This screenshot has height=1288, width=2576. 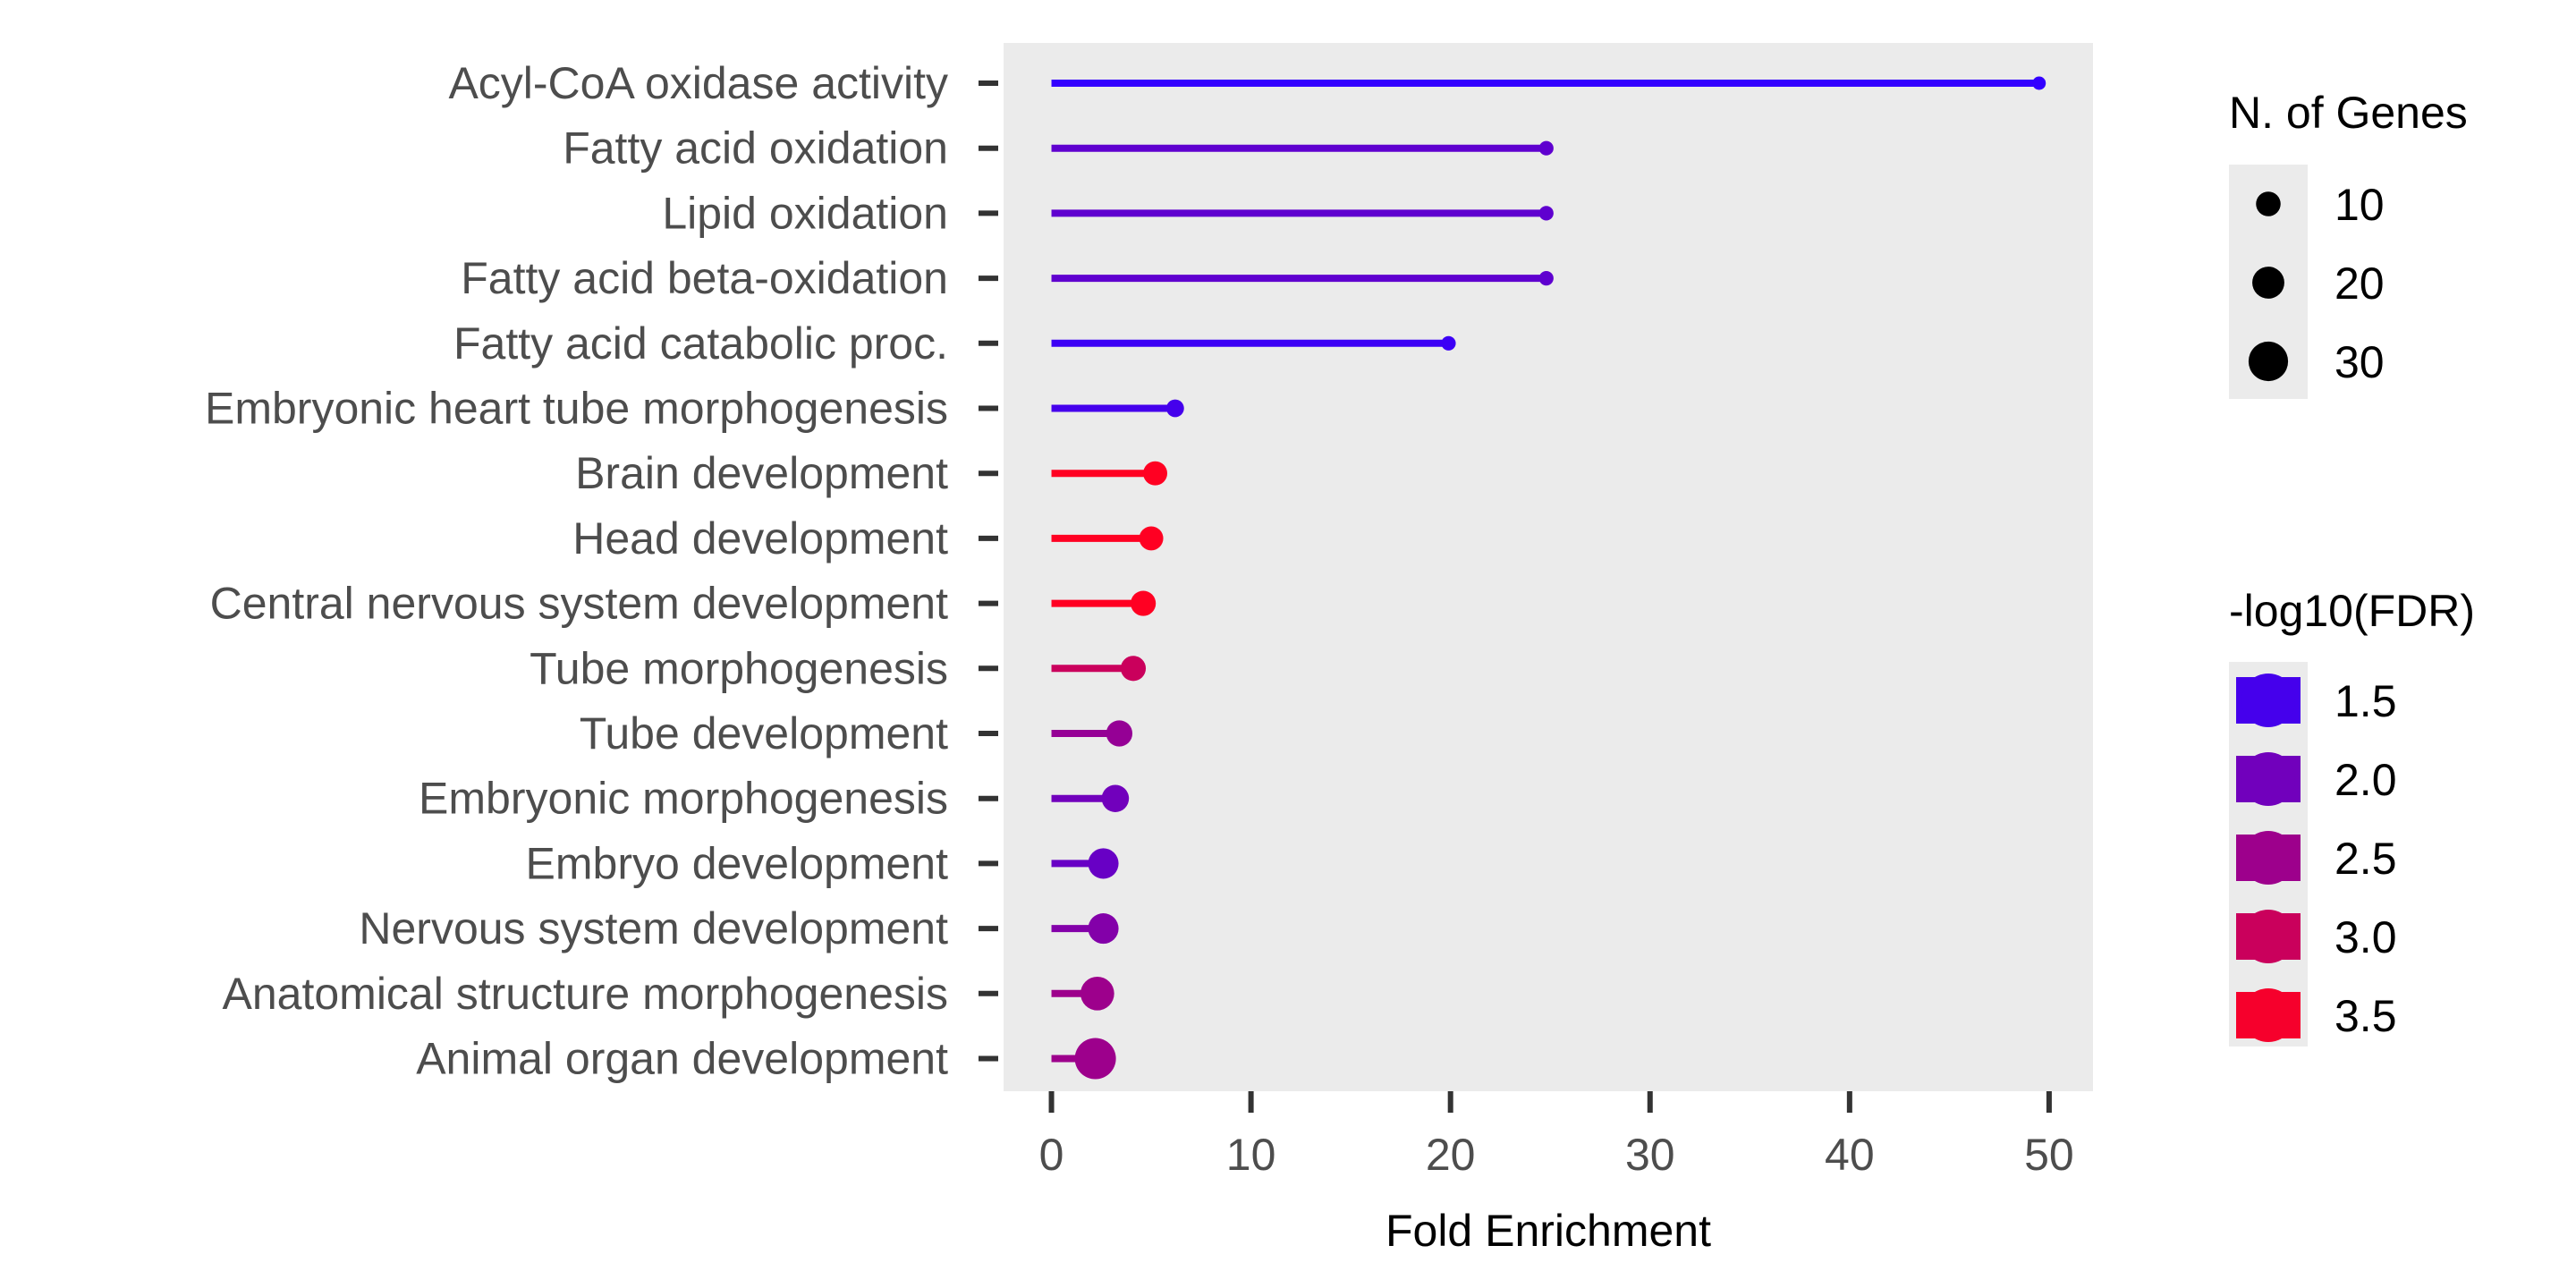 I want to click on legend-size-label: 10, so click(x=2359, y=205).